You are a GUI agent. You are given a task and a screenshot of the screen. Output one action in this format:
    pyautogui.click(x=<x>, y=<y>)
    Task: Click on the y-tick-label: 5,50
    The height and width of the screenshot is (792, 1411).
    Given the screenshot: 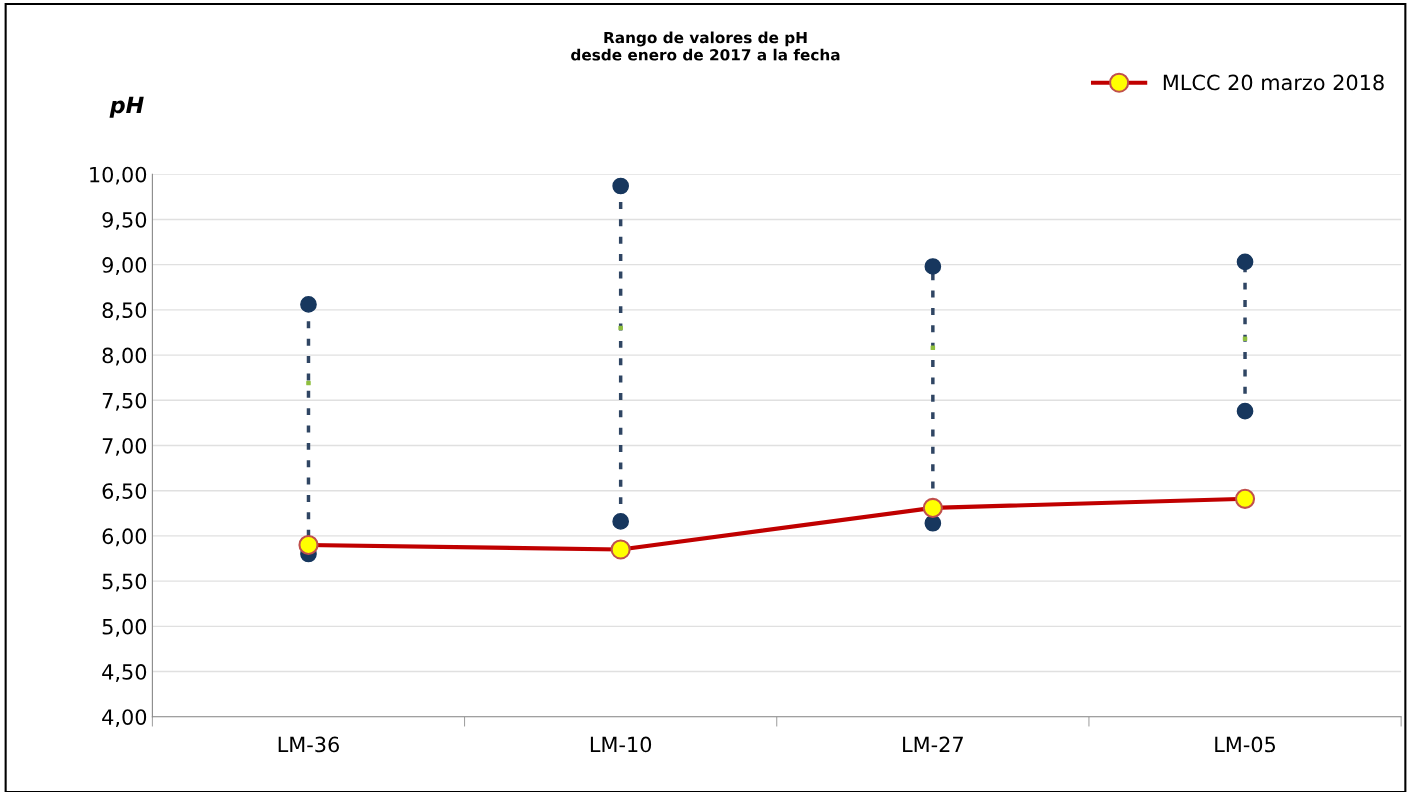 What is the action you would take?
    pyautogui.click(x=124, y=582)
    